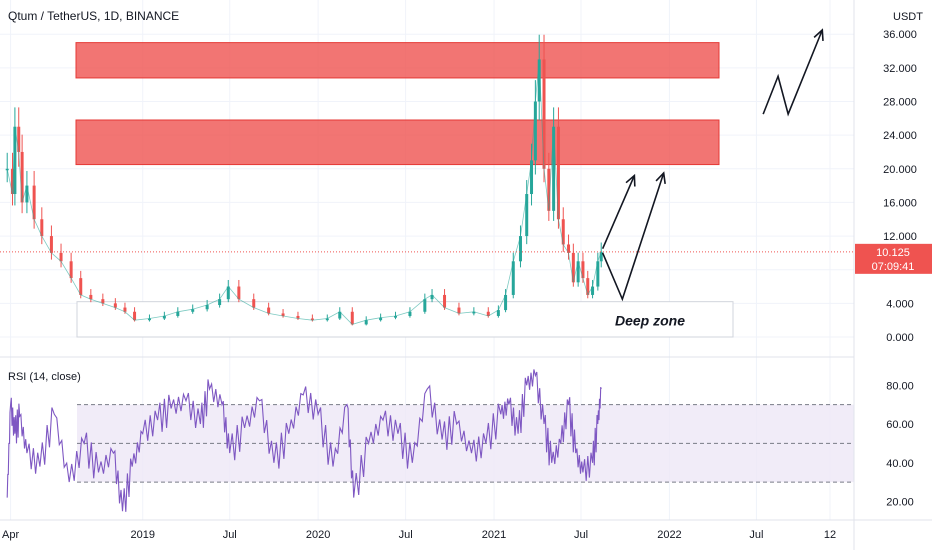 This screenshot has height=550, width=932. I want to click on rsi-tick-label: 60.00, so click(900, 425).